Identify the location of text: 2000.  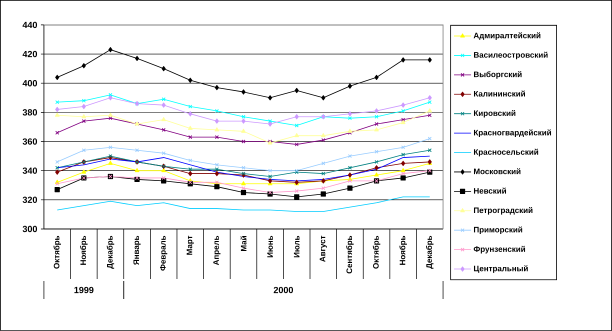
(284, 290).